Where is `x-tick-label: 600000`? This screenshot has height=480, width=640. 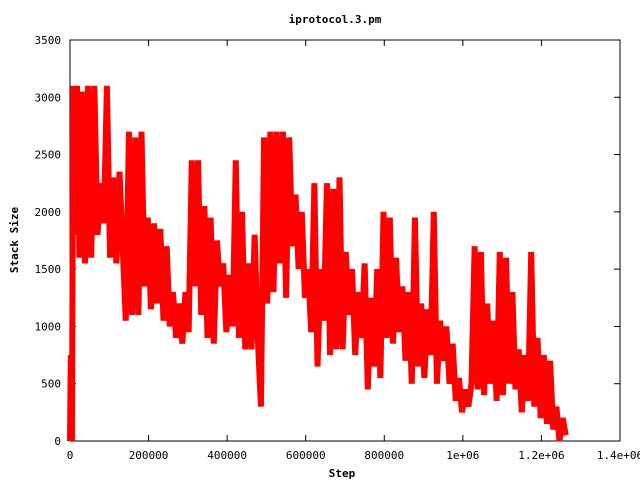 x-tick-label: 600000 is located at coordinates (306, 455).